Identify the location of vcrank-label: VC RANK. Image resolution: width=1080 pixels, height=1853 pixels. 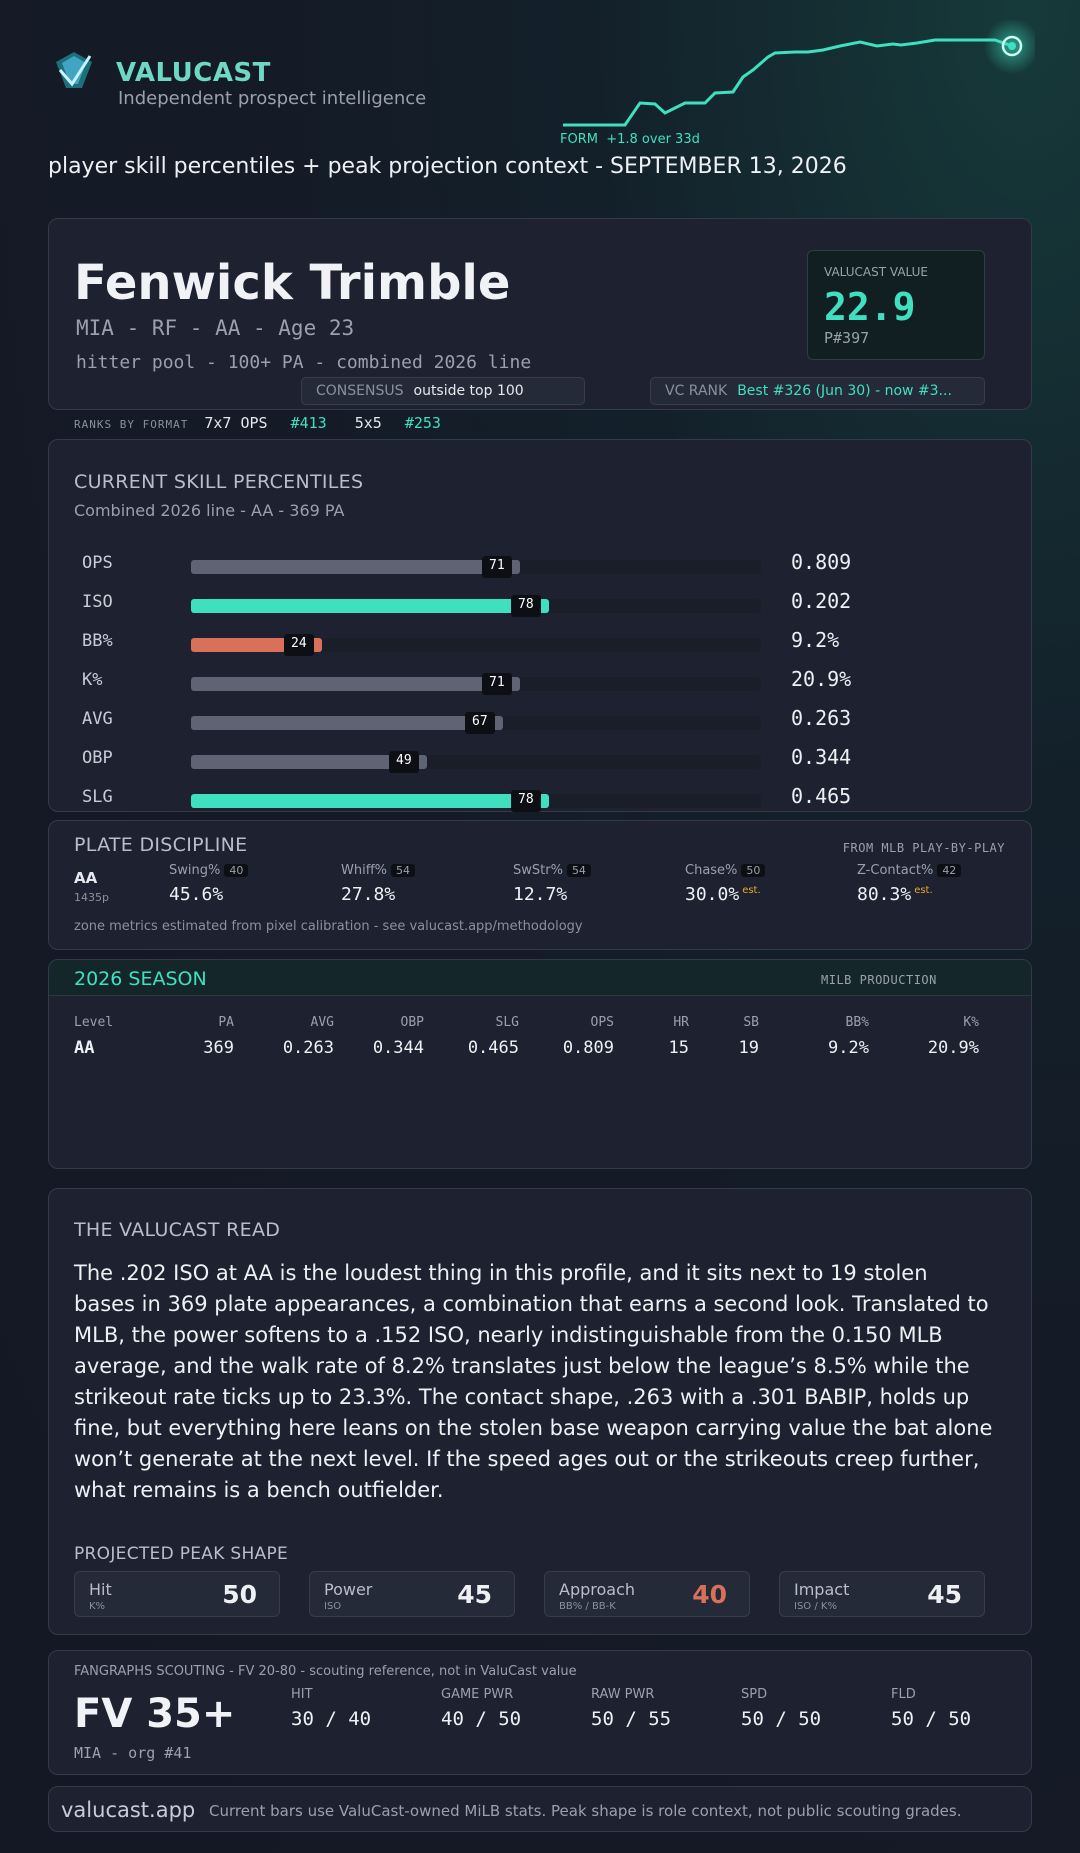
(696, 391).